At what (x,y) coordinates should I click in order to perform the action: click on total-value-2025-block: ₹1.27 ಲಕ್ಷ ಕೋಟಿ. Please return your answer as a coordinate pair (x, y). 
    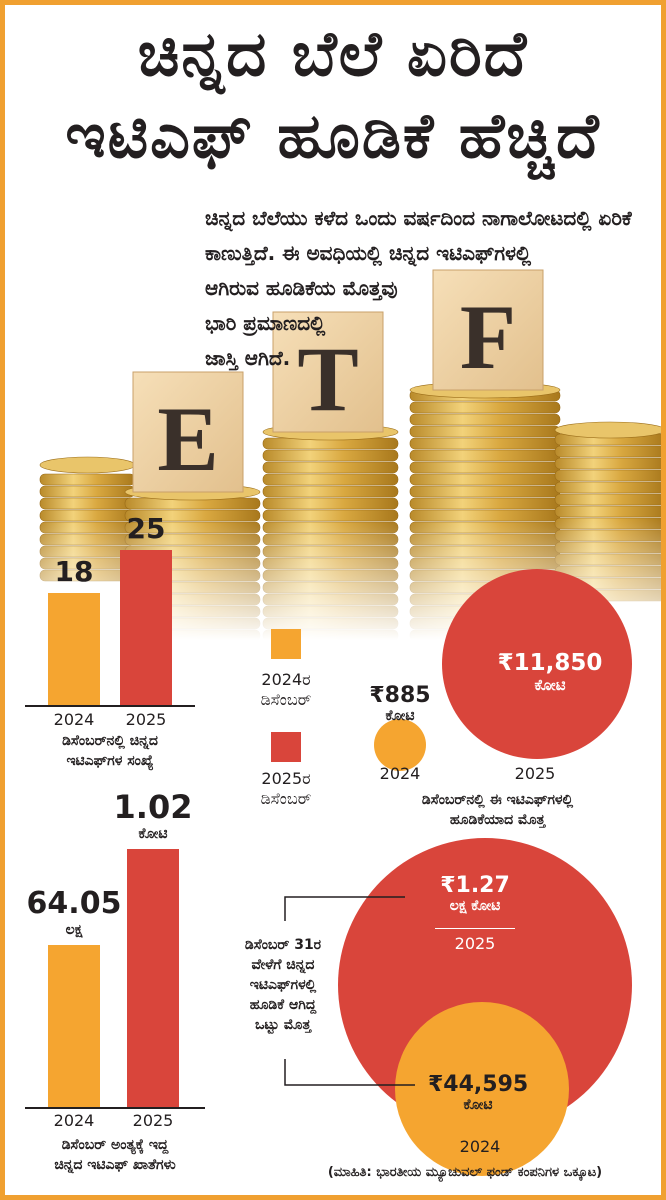
    Looking at the image, I should click on (475, 893).